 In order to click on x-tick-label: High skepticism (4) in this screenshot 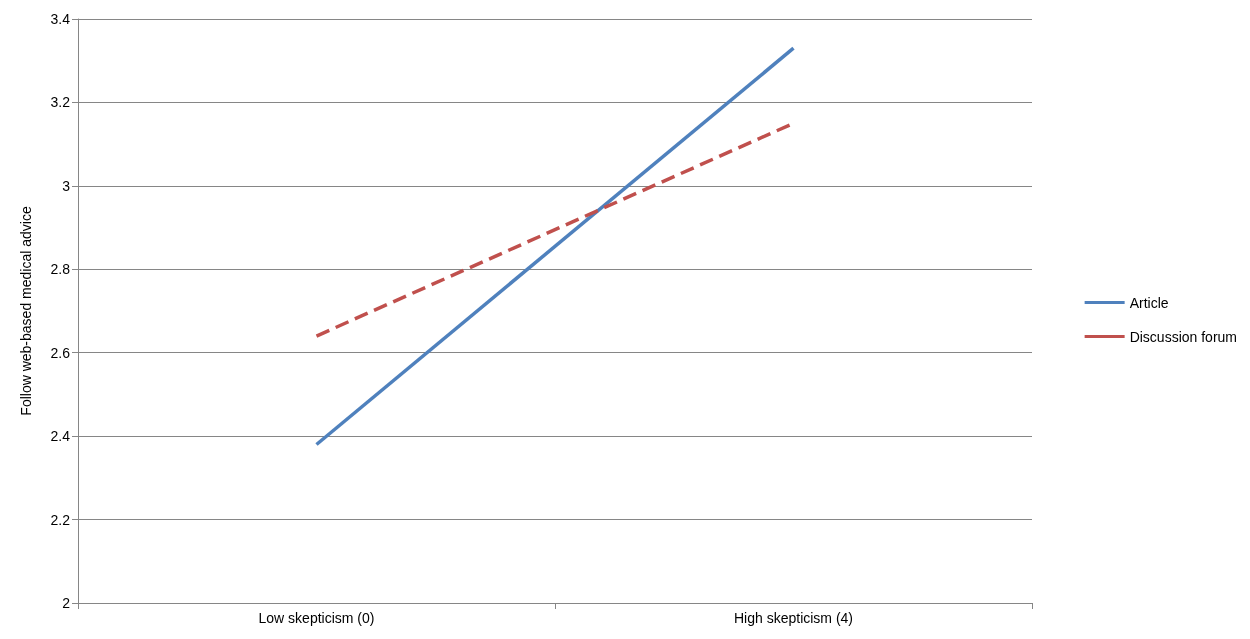, I will do `click(793, 618)`.